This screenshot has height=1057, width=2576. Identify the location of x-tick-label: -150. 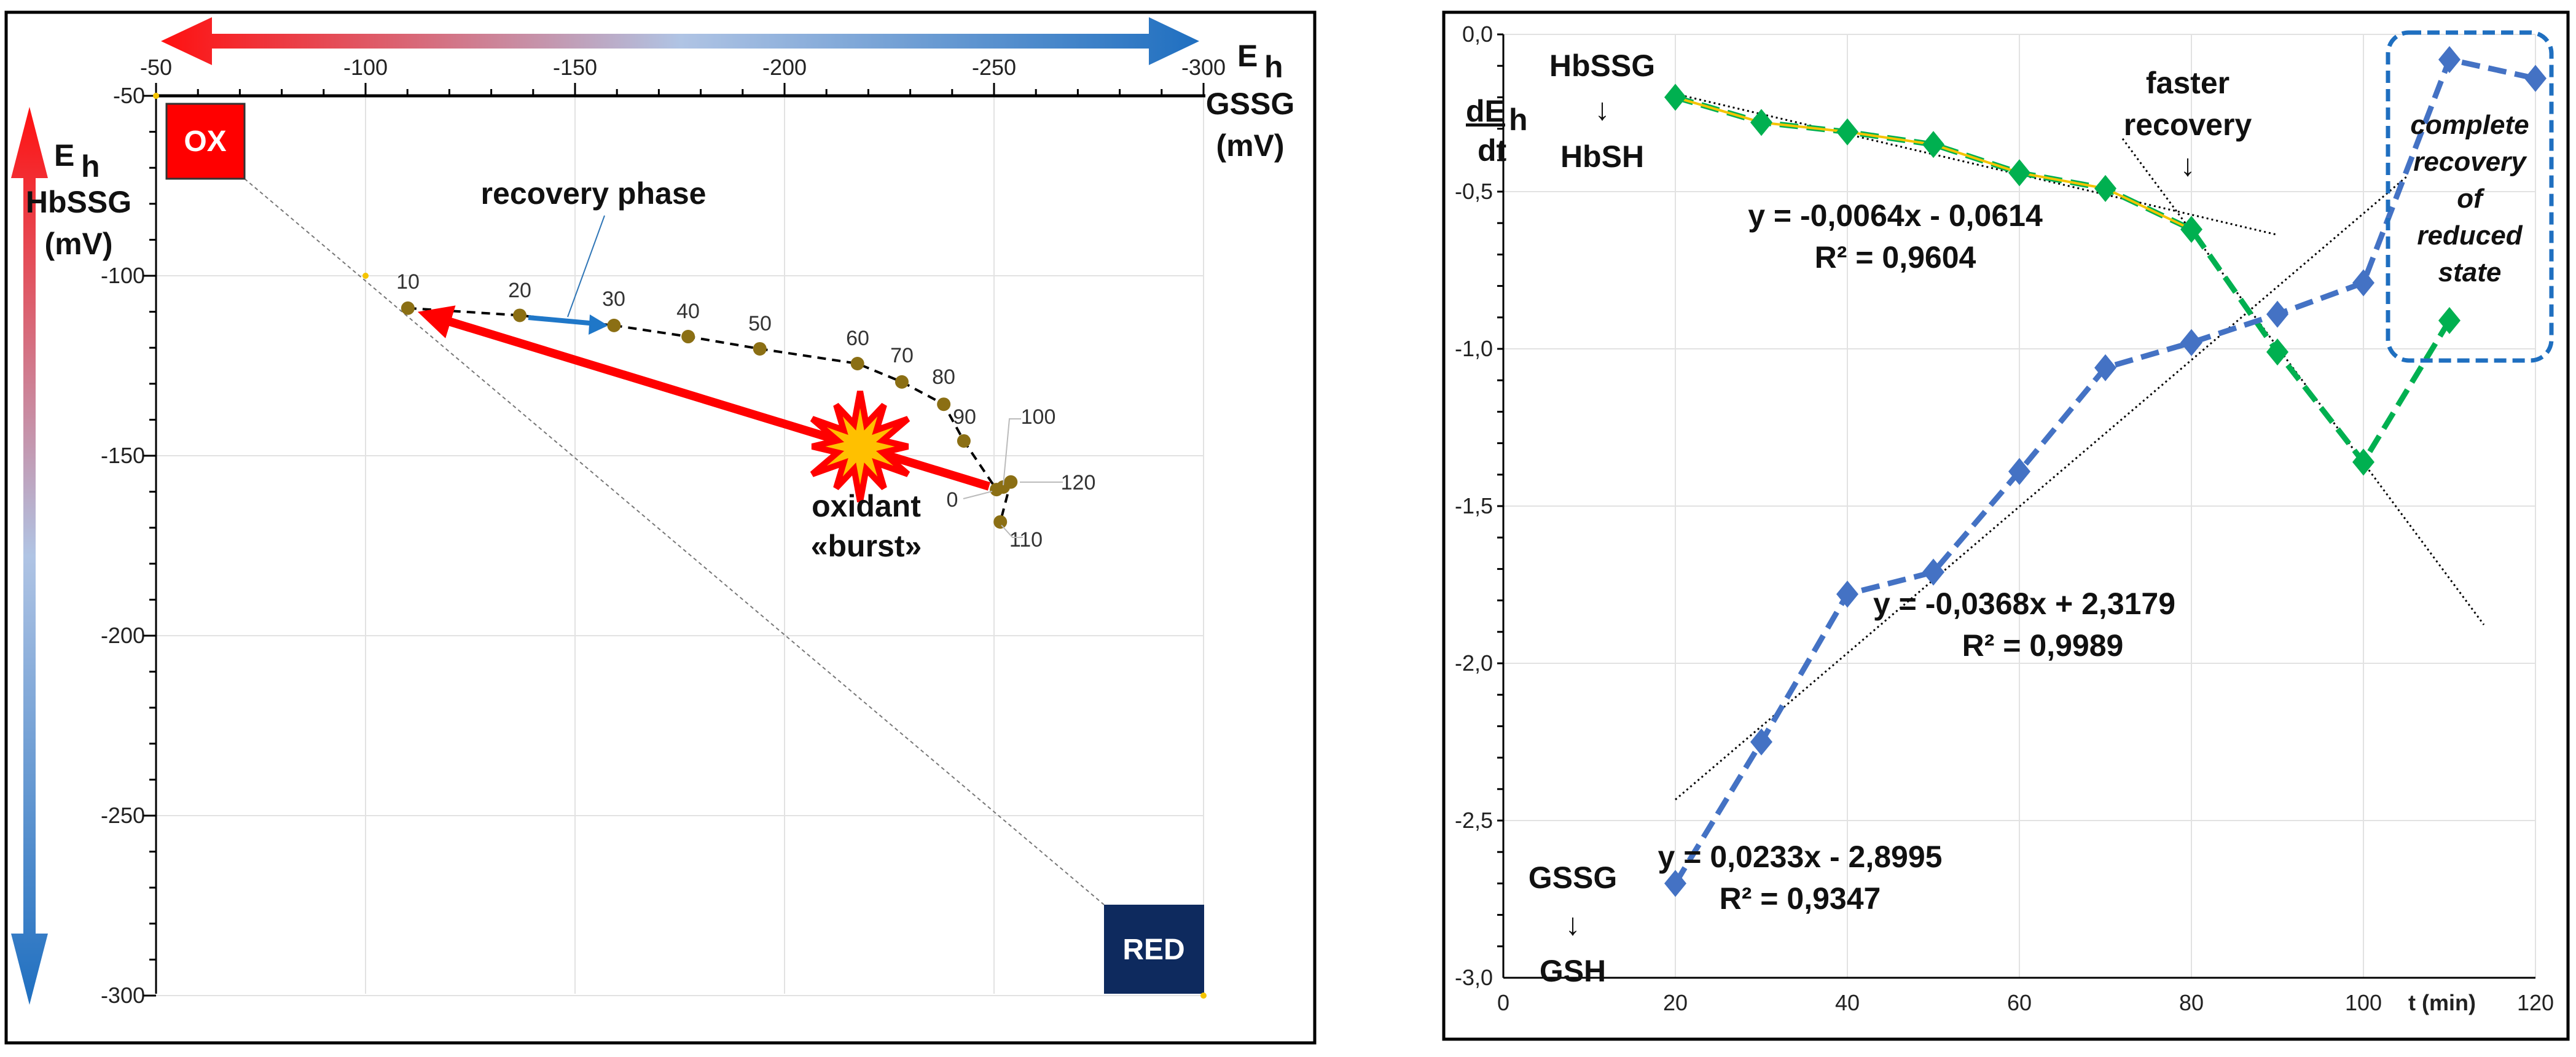
(575, 67).